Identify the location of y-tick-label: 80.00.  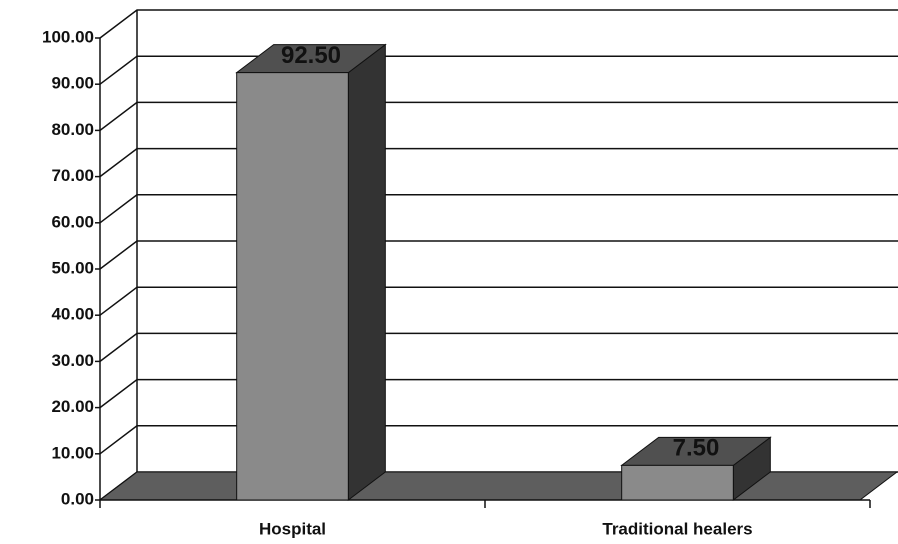
(72, 129).